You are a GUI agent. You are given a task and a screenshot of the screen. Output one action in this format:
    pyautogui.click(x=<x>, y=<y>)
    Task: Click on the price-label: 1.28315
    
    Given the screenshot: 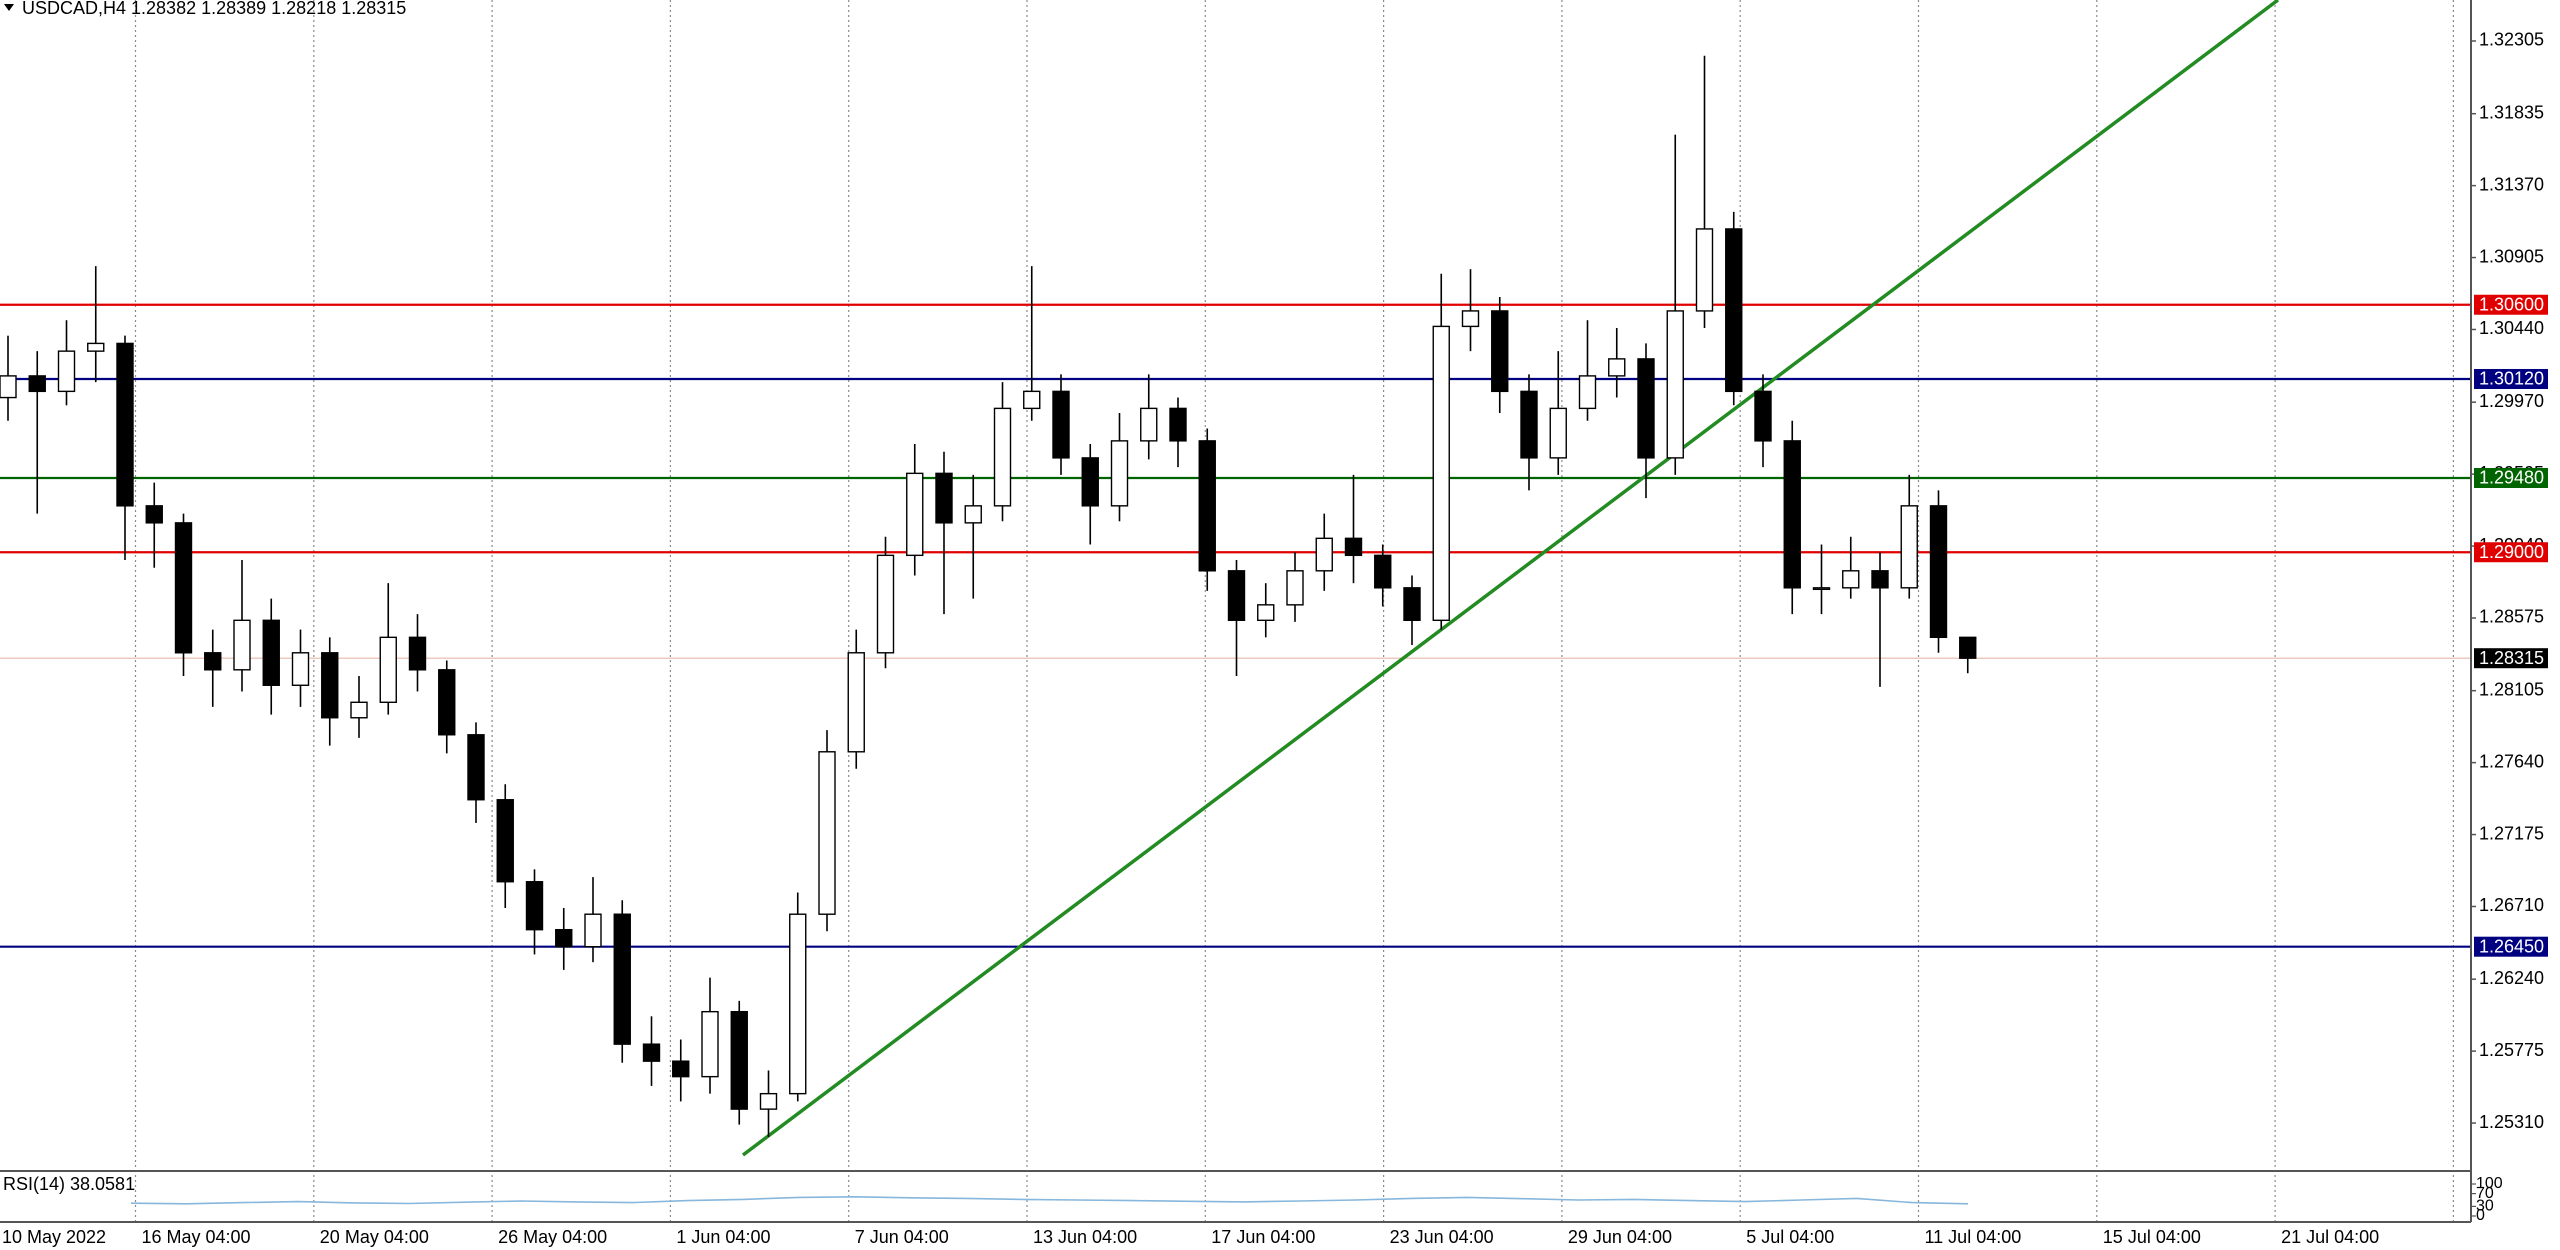 What is the action you would take?
    pyautogui.click(x=2511, y=658)
    